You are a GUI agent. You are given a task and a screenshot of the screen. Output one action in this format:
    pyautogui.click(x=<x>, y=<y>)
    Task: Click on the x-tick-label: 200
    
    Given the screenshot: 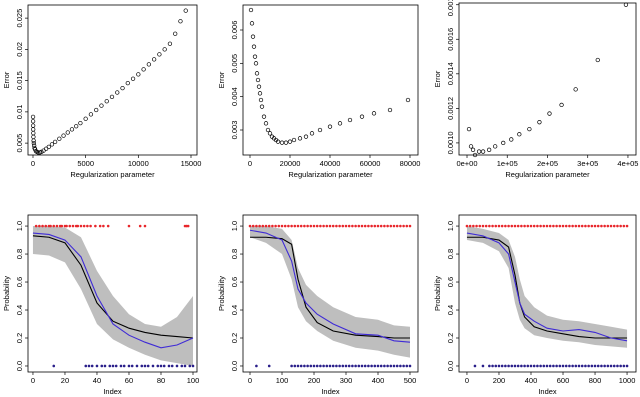 What is the action you would take?
    pyautogui.click(x=314, y=380)
    